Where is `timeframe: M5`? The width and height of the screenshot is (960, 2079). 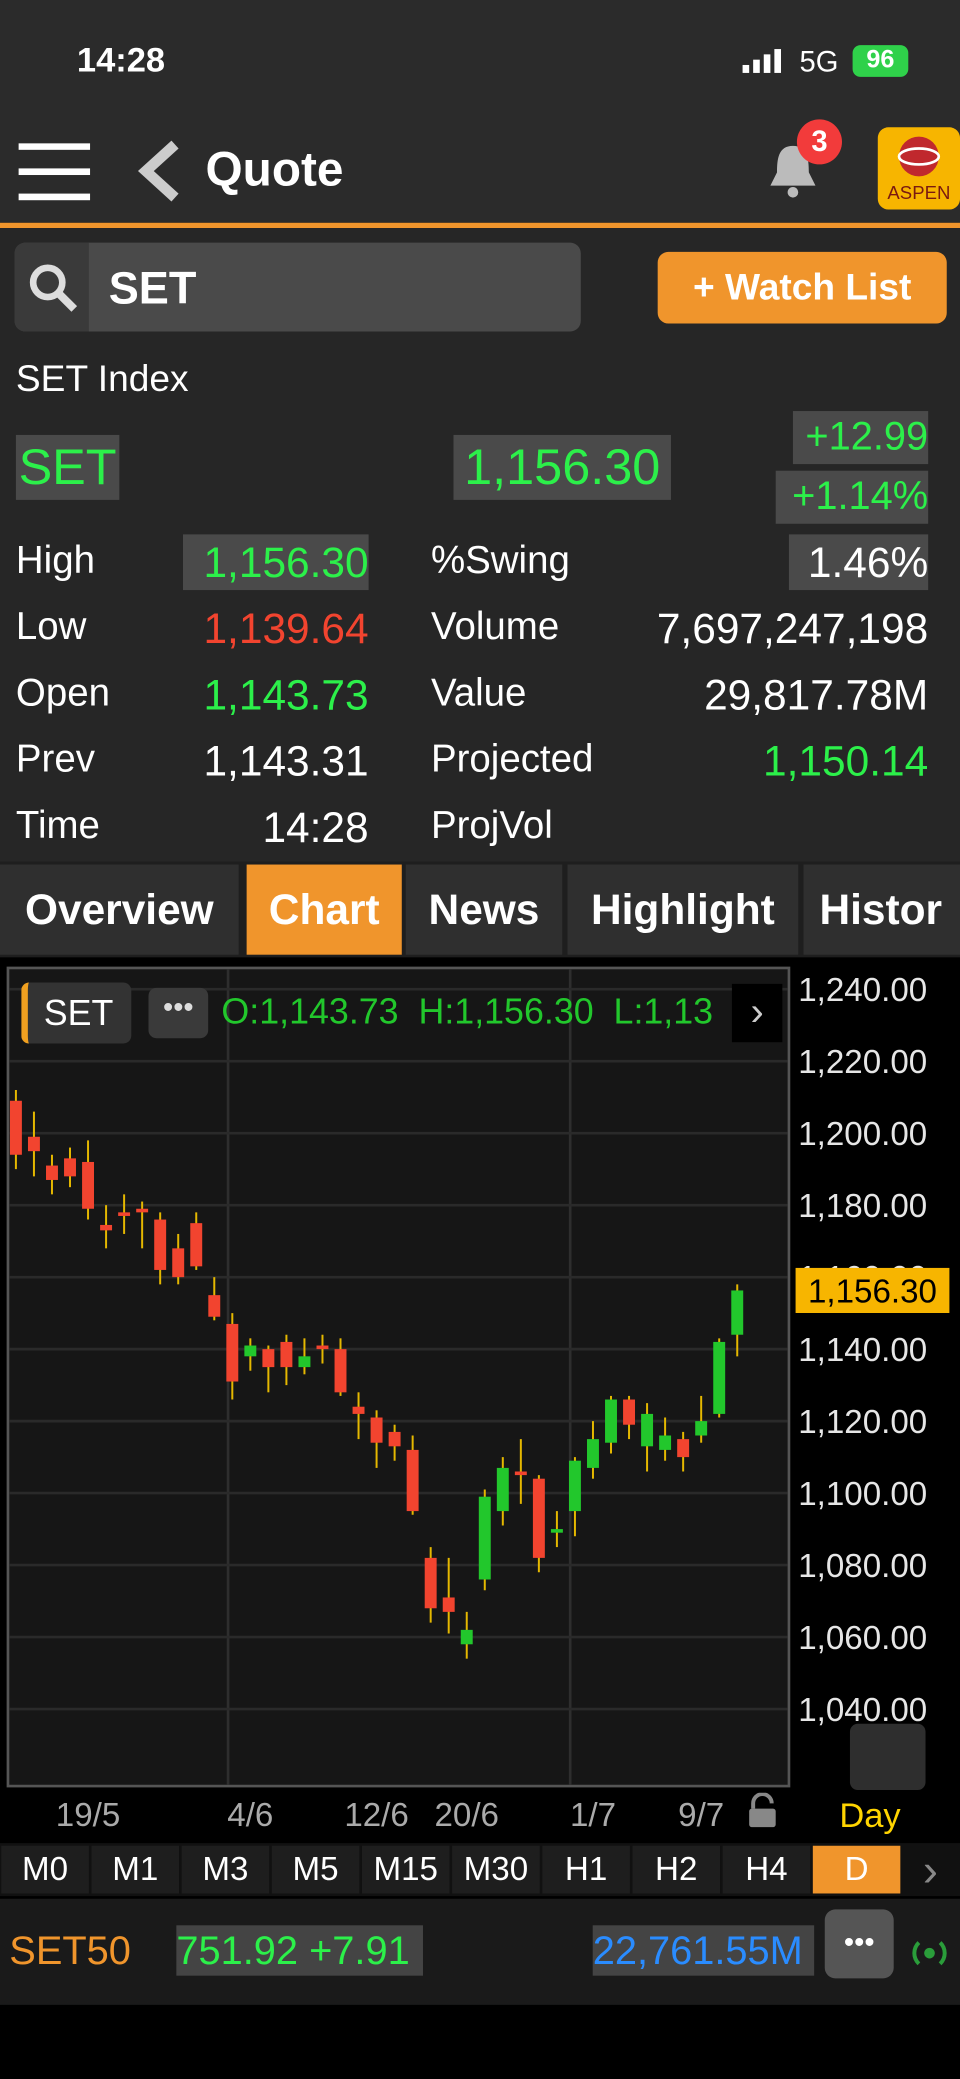 timeframe: M5 is located at coordinates (315, 1869).